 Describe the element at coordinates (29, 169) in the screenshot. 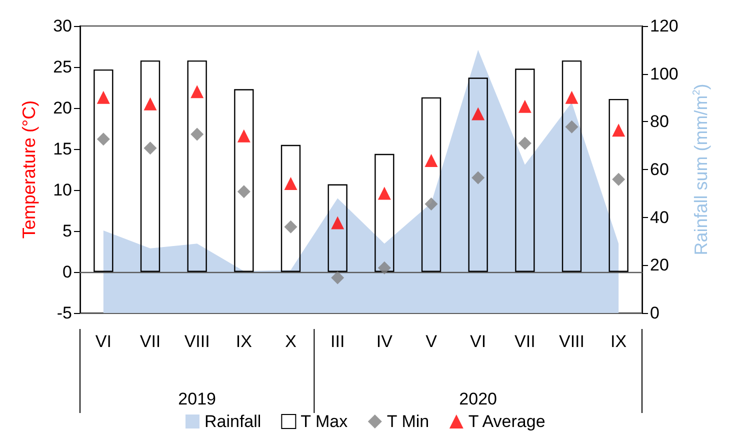

I see `y-axis-title: Temperature (°C)` at that location.